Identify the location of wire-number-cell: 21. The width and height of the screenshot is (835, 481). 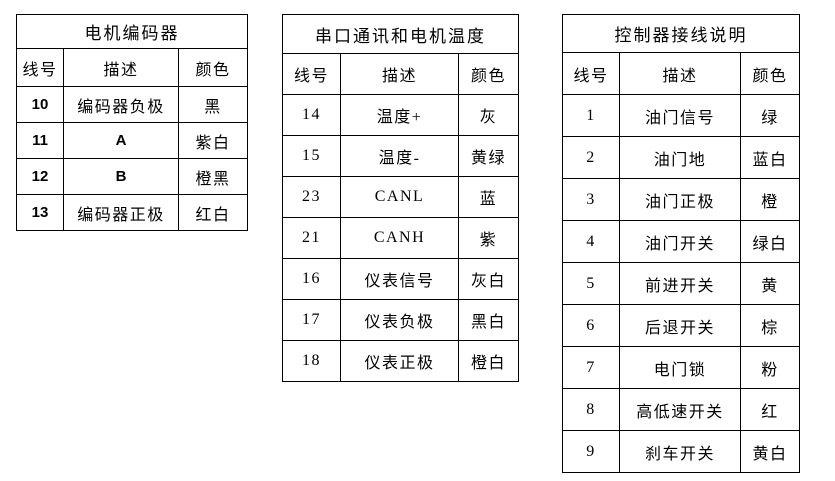
(311, 238).